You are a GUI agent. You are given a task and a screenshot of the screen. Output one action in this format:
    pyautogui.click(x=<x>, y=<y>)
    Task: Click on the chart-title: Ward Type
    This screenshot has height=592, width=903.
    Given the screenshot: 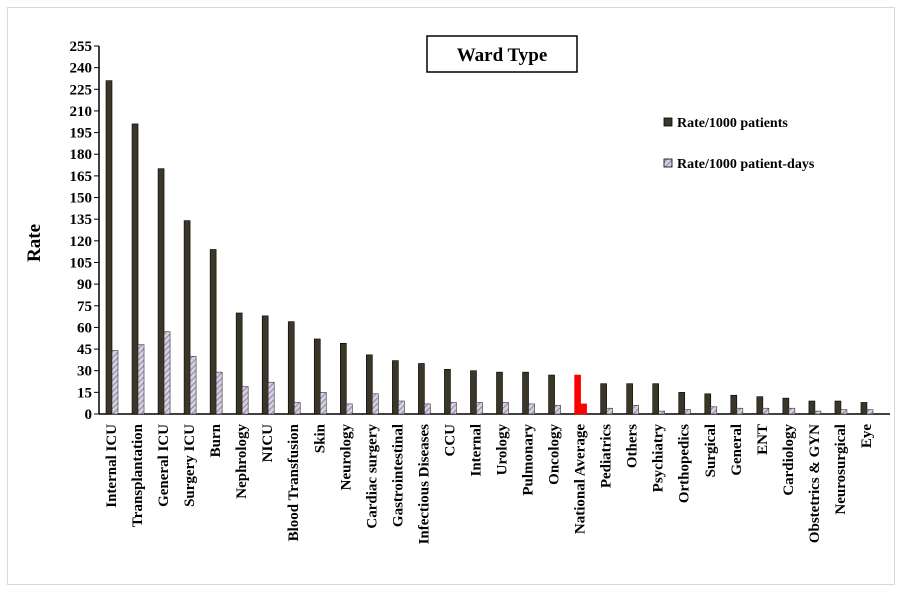 What is the action you would take?
    pyautogui.click(x=502, y=55)
    